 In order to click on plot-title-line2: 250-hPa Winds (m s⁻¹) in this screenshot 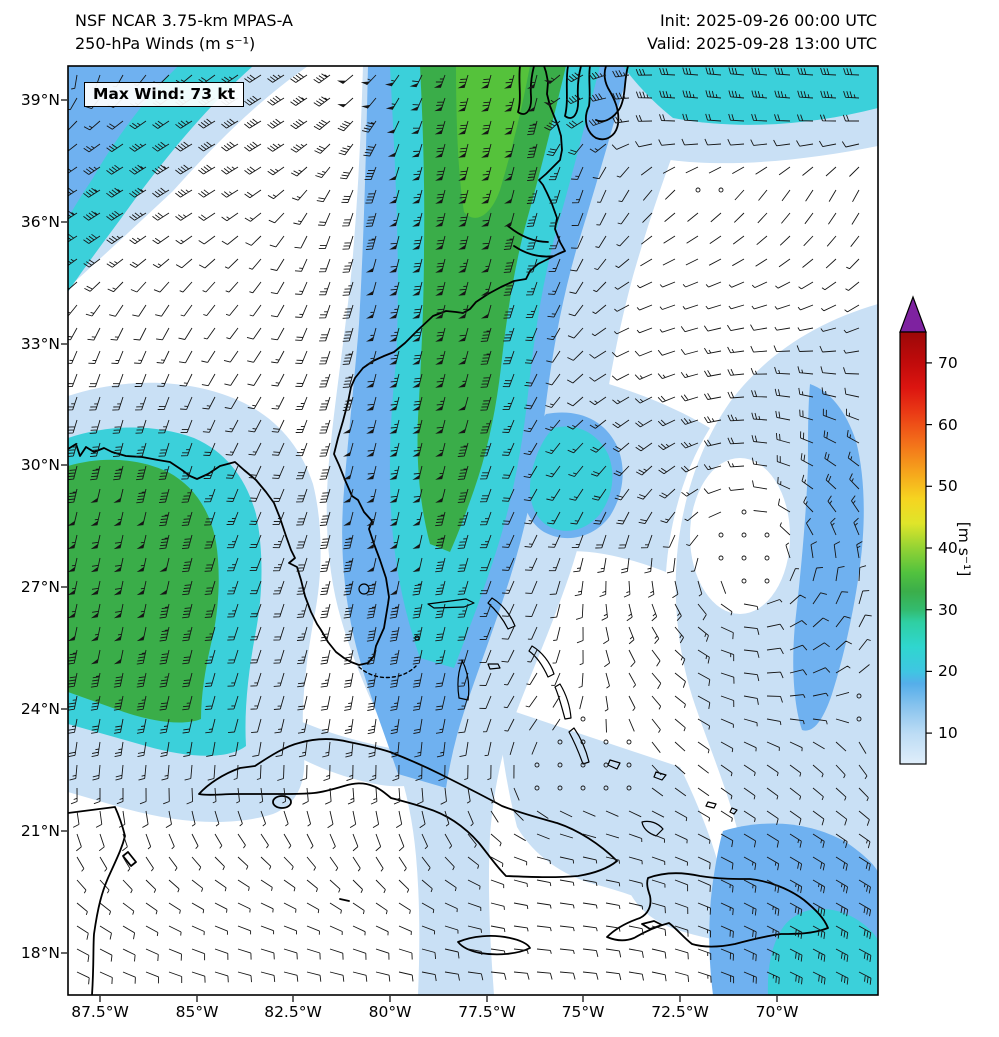, I will do `click(165, 44)`.